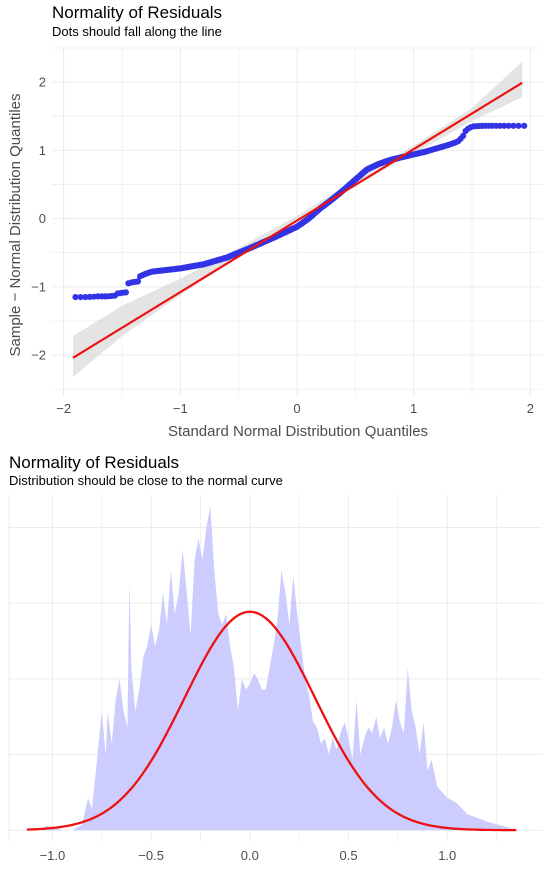 This screenshot has width=544, height=869. What do you see at coordinates (298, 431) in the screenshot?
I see `qq-x-axis-title: Standard Normal Distribution Quantiles` at bounding box center [298, 431].